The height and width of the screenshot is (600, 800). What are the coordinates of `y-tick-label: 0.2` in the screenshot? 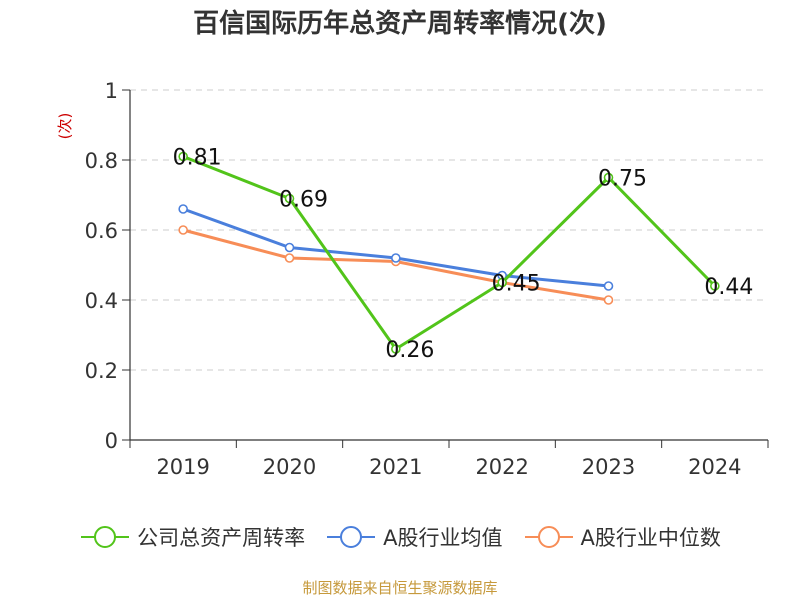 It's located at (101, 371).